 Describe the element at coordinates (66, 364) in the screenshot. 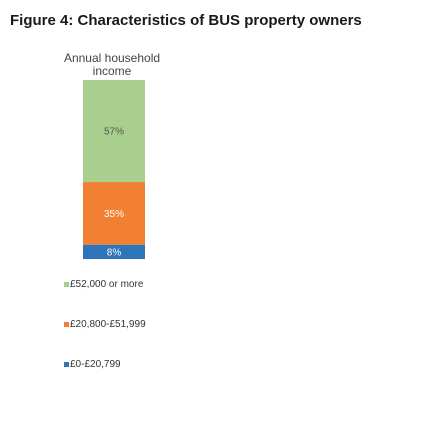

I see `legend-swatch-low` at that location.